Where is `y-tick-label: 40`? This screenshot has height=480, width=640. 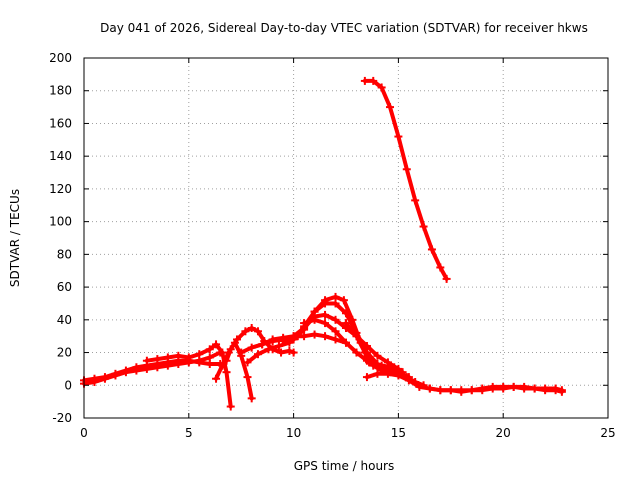 y-tick-label: 40 is located at coordinates (64, 320).